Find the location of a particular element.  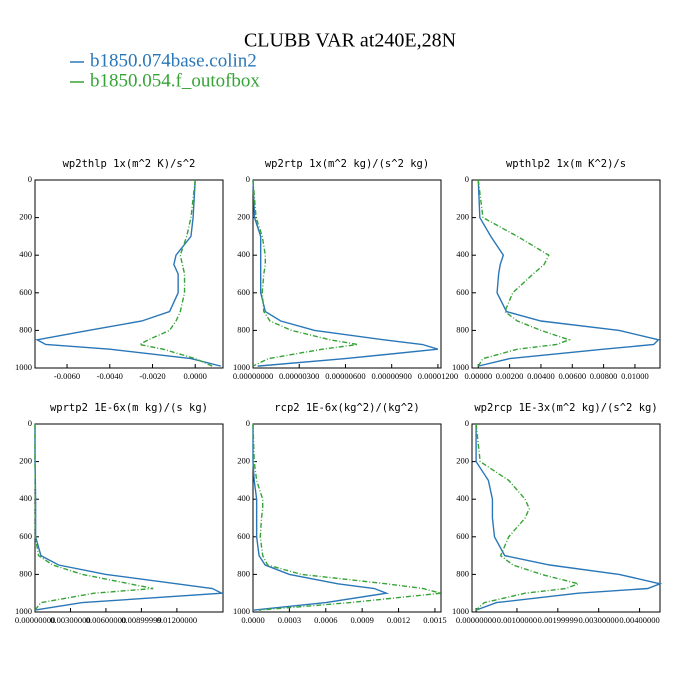

x-tick-label: -0.0060 is located at coordinates (67, 376).